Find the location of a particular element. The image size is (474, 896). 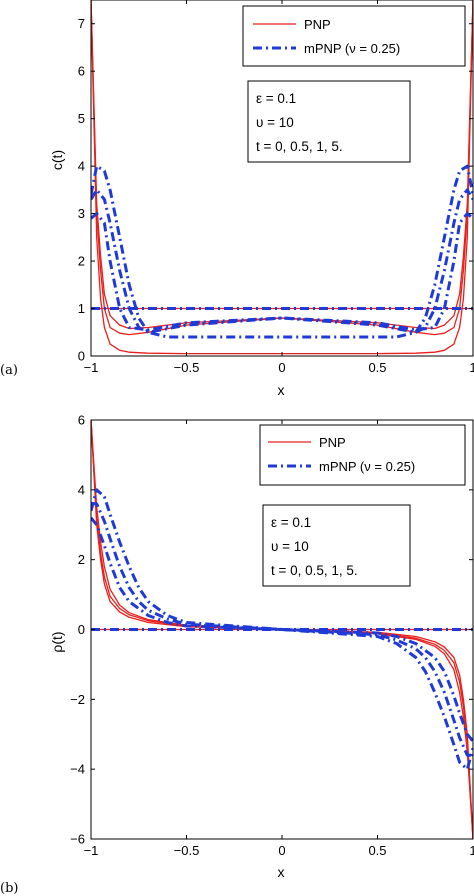

y-tick-label: 7 is located at coordinates (81, 23).